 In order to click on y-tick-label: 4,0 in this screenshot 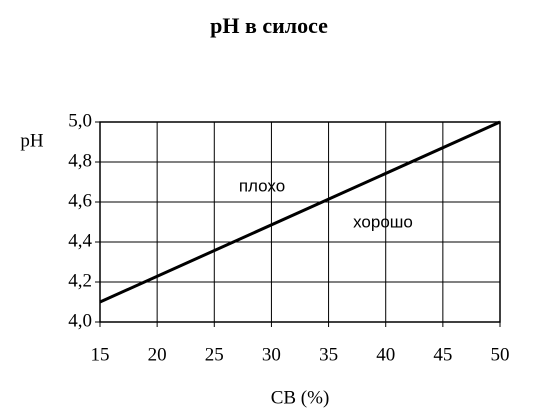, I will do `click(80, 320)`.